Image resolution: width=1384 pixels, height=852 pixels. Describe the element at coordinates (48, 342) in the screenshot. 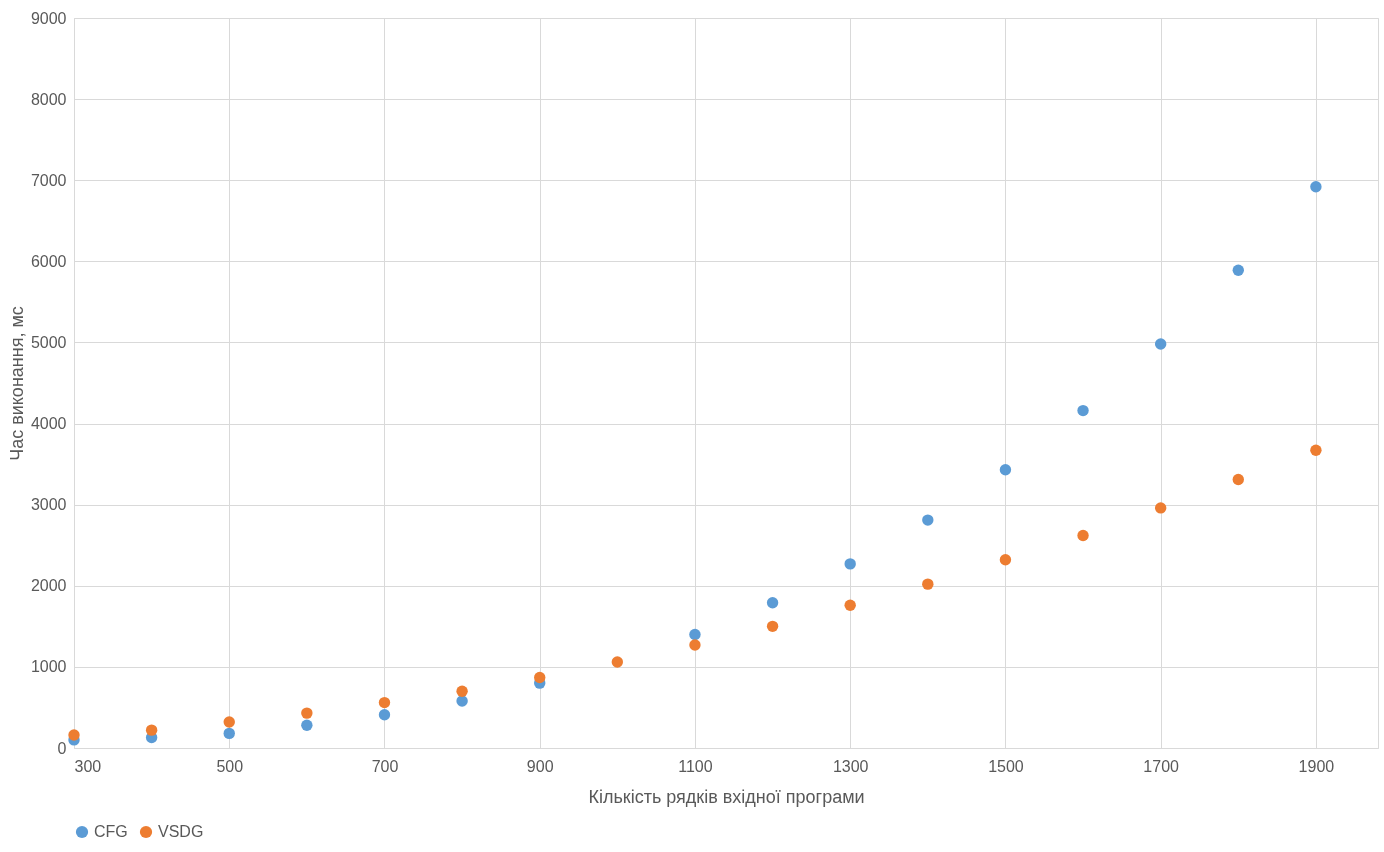

I see `y-tick-label: 5000` at that location.